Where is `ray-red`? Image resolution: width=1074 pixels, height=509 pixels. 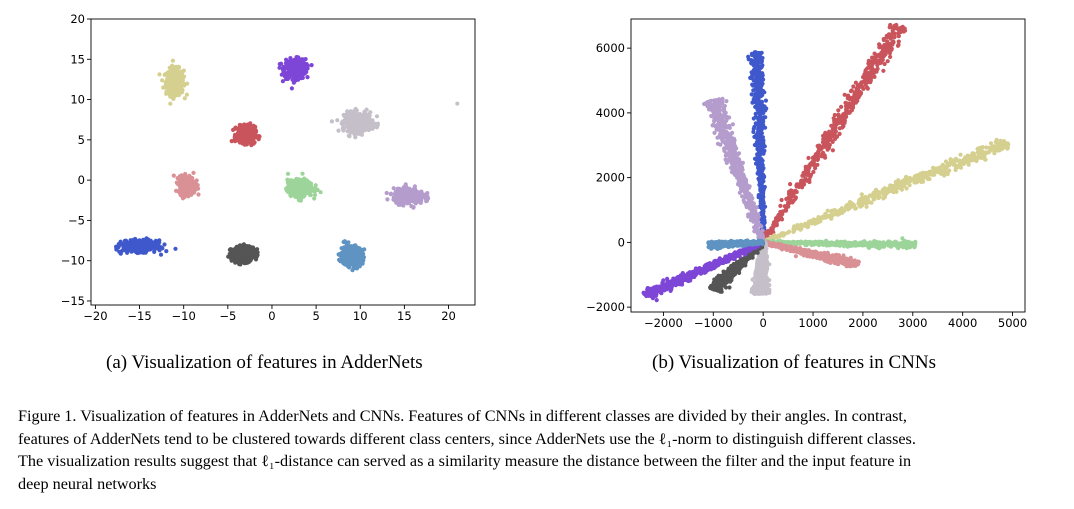
ray-red is located at coordinates (834, 133).